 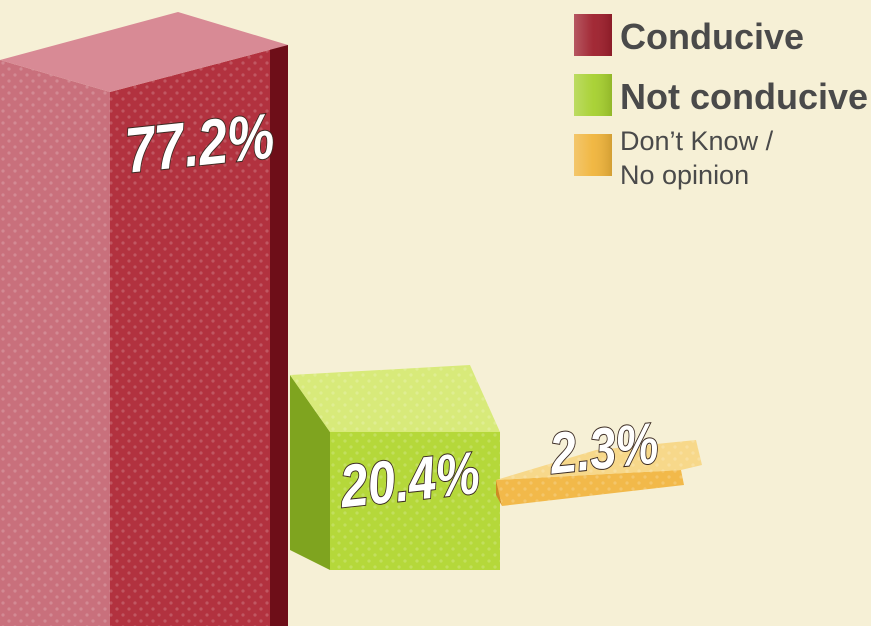 I want to click on legend-label-2: Not conducive, so click(x=744, y=96).